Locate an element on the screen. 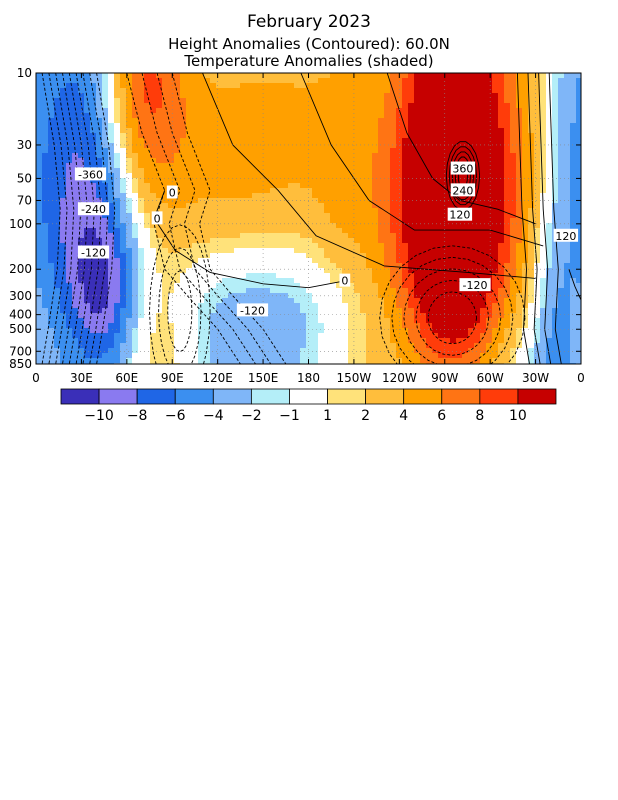 The height and width of the screenshot is (800, 618). title-line-1: February 2023 is located at coordinates (309, 22).